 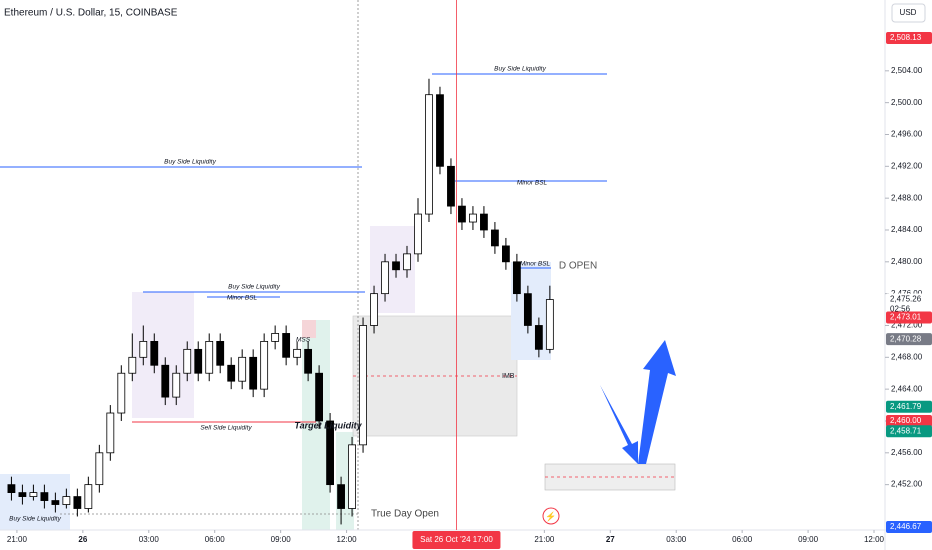 I want to click on price-label: 2,461.79, so click(x=906, y=406).